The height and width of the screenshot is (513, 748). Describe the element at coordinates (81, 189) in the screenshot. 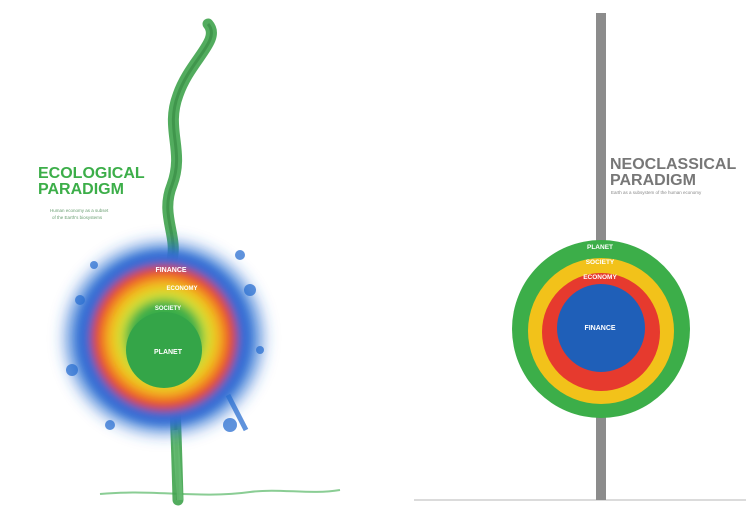

I see `eco-title-line2: PARADIGM` at that location.